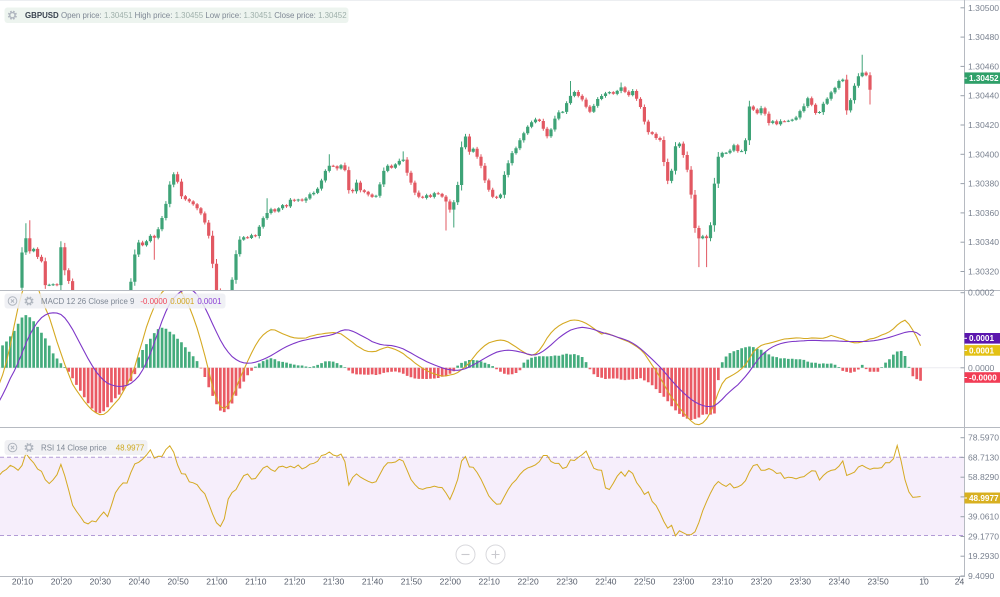 Image resolution: width=1000 pixels, height=597 pixels. Describe the element at coordinates (878, 582) in the screenshot. I see `svg-text: 23:50` at that location.